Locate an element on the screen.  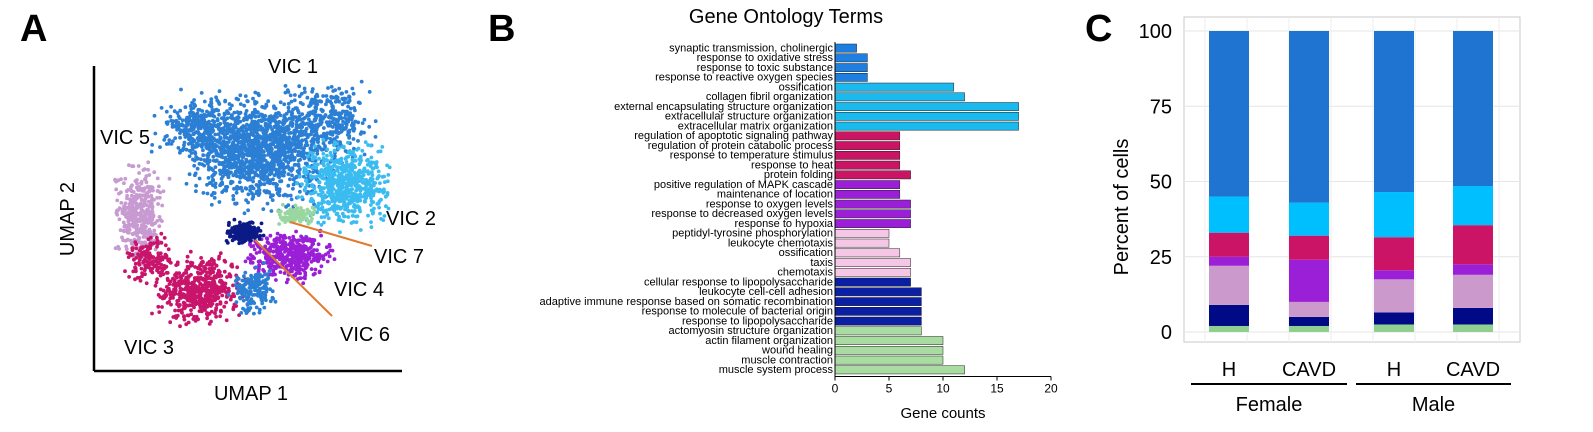
cluster-label-vic3: VIC 3 is located at coordinates (149, 348).